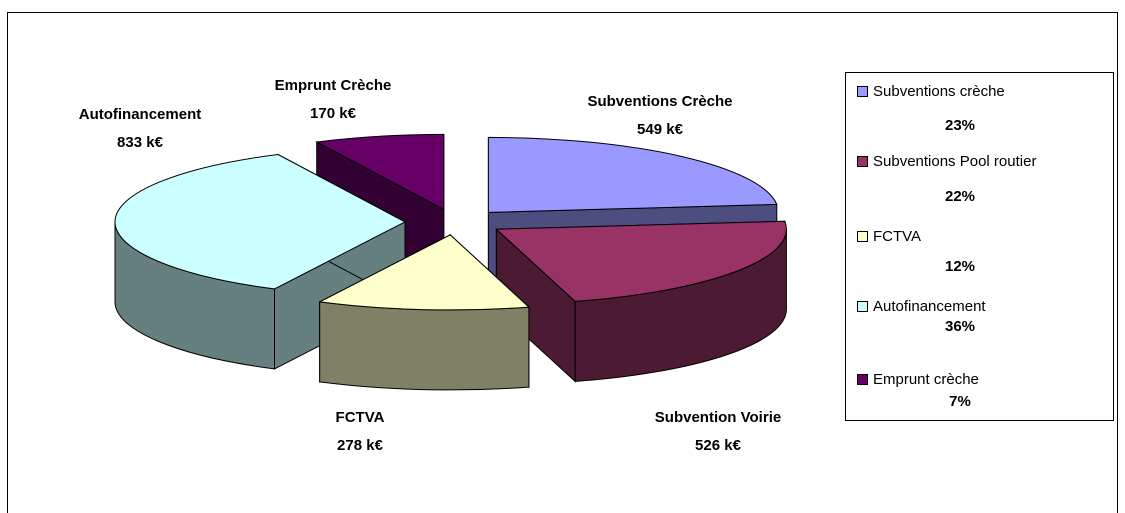  I want to click on legend-label: Emprunt crèche, so click(926, 379).